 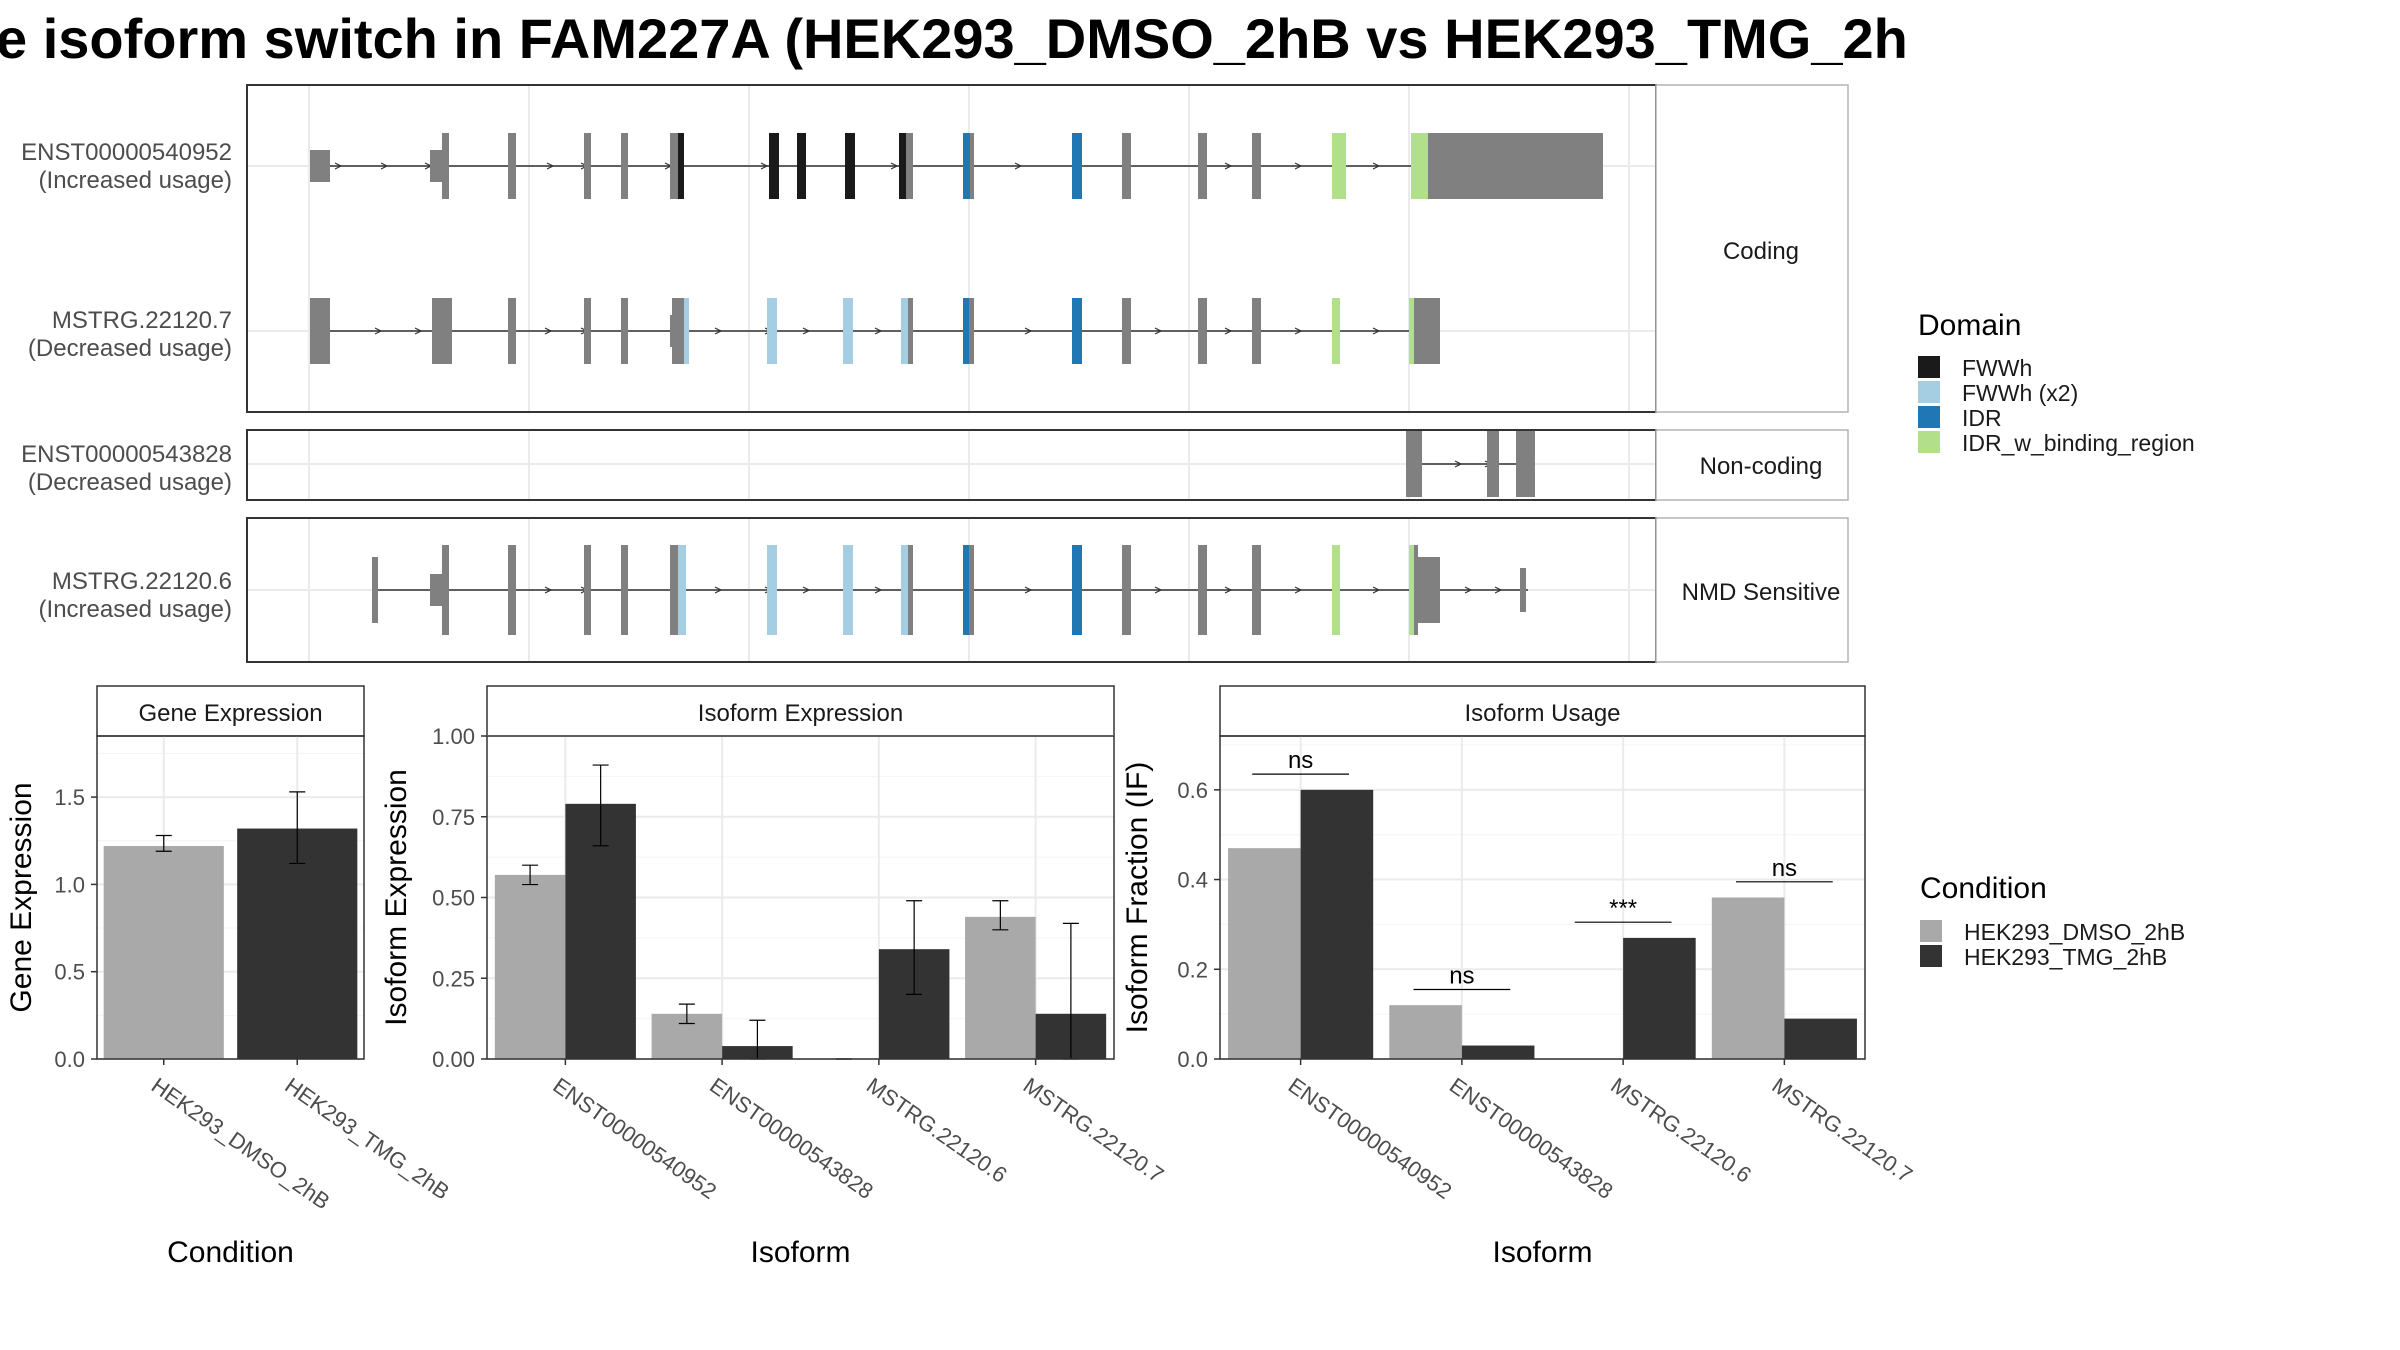 I want to click on transcript-usage-4: (Increased usage), so click(x=135, y=609).